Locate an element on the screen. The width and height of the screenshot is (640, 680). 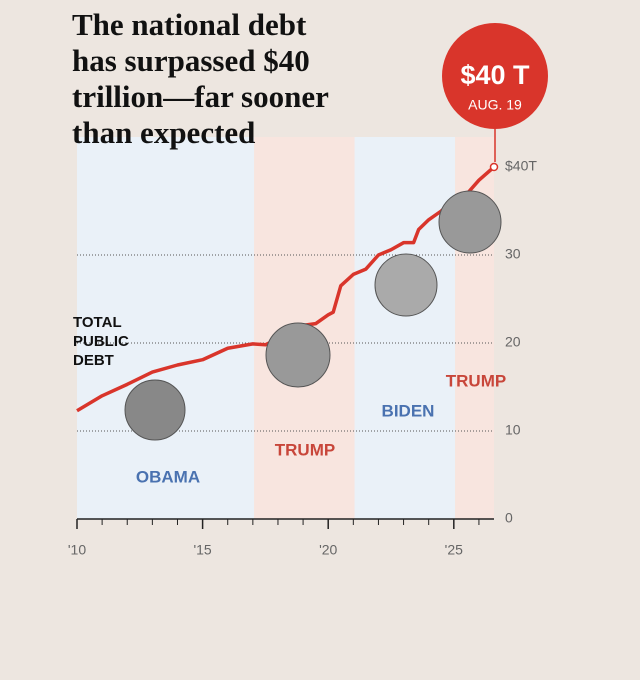
annotation: DEBT is located at coordinates (93, 360).